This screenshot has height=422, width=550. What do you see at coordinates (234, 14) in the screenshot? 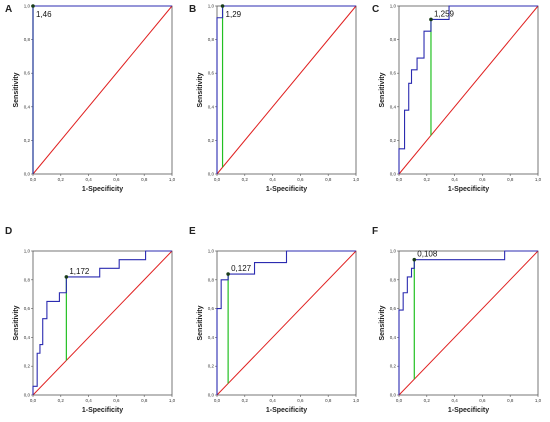
I see `cutoff-label: 1,29` at bounding box center [234, 14].